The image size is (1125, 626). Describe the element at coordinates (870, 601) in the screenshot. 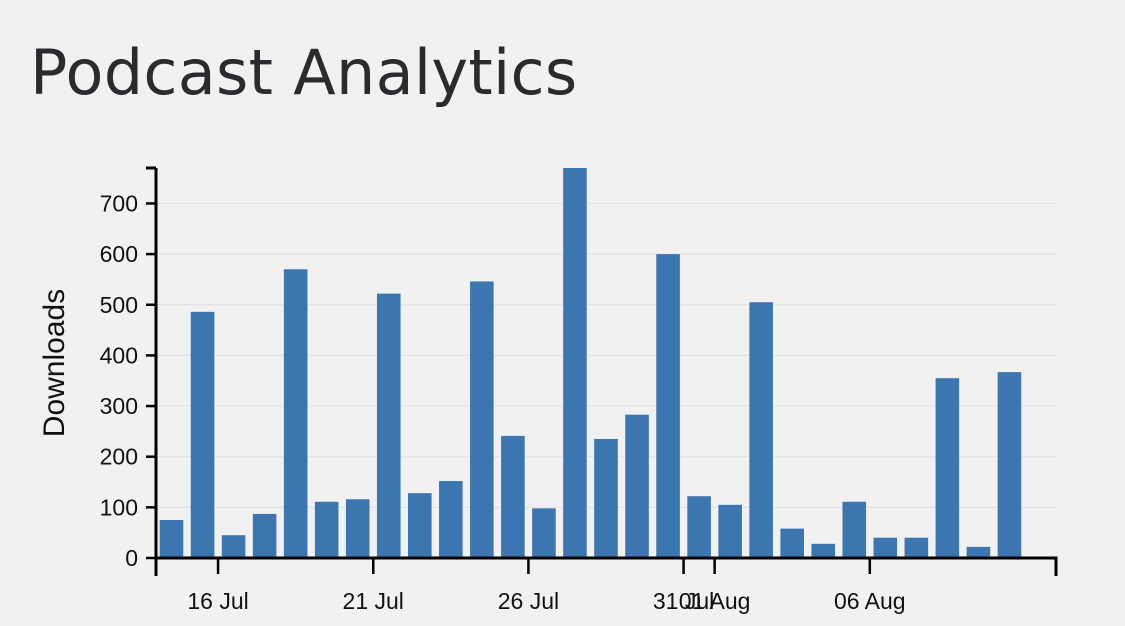

I see `x-tick-label: 06 Aug` at that location.